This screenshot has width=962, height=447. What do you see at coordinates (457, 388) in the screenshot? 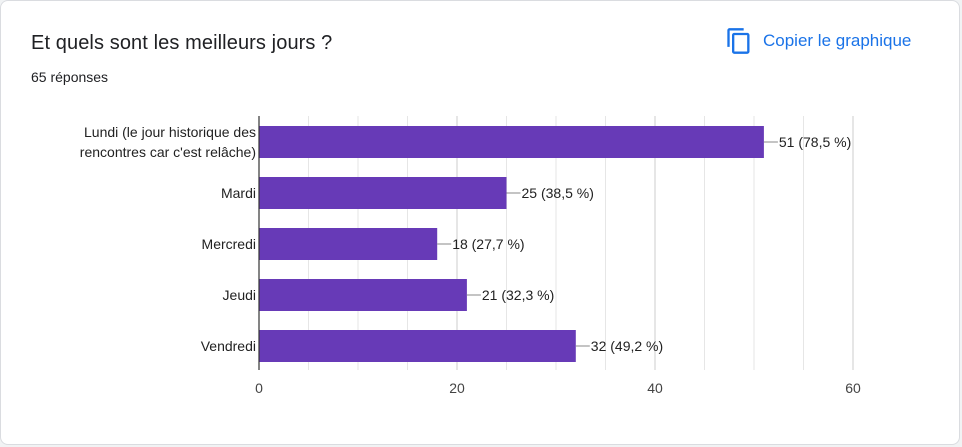
I see `x-tick-label: 20` at bounding box center [457, 388].